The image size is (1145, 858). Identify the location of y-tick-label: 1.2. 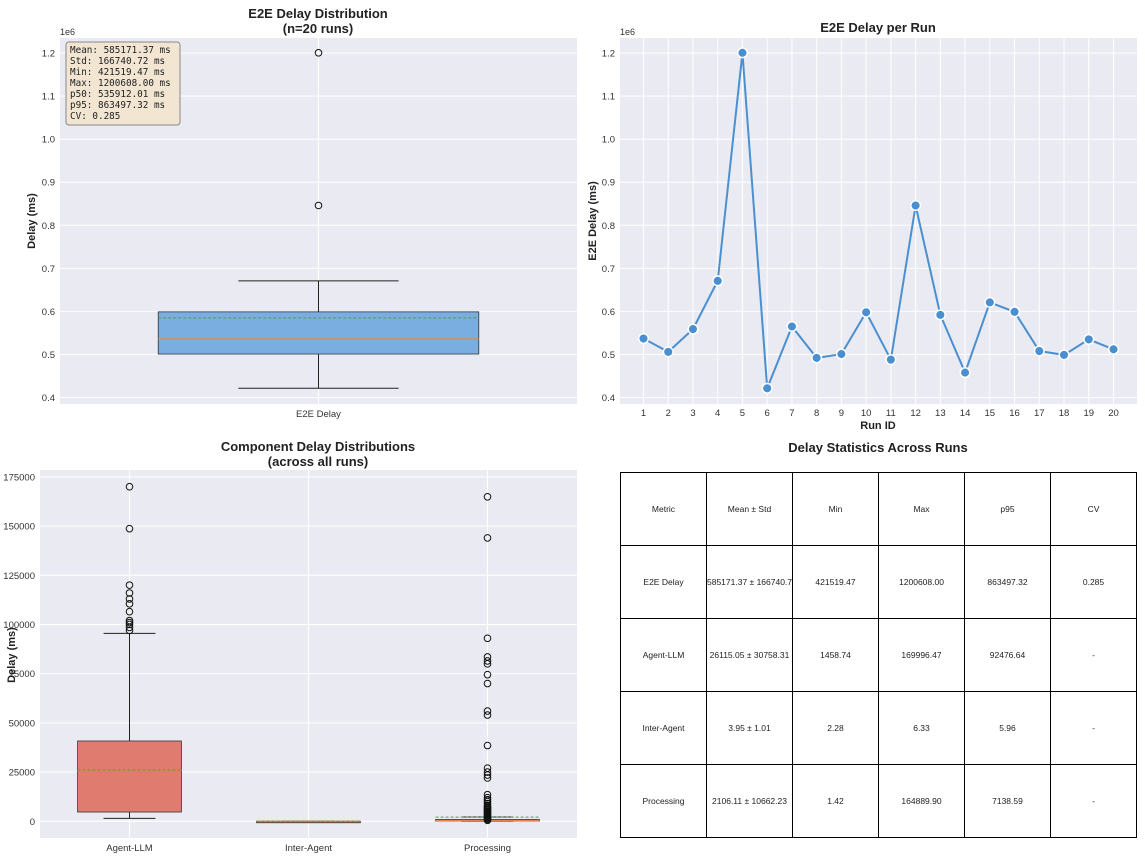
(48, 54).